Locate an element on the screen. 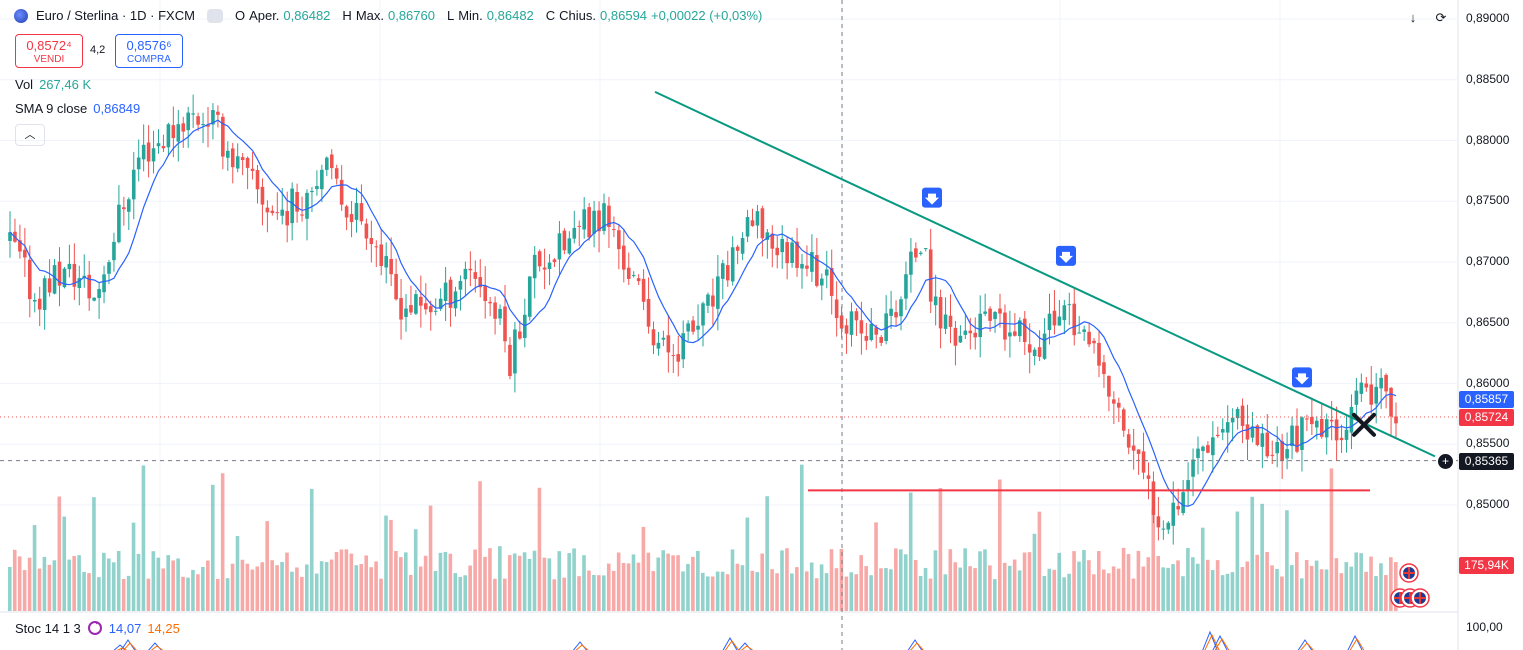 The width and height of the screenshot is (1523, 650). buy-button: 0,8576⁶ COMPRA is located at coordinates (149, 51).